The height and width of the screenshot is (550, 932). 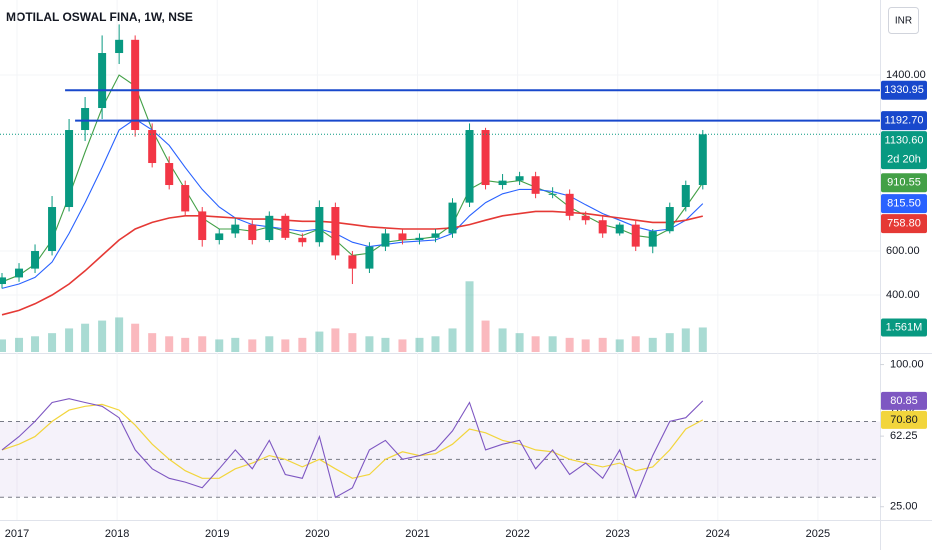 I want to click on volume-tag-label: 1.561M, so click(x=904, y=327).